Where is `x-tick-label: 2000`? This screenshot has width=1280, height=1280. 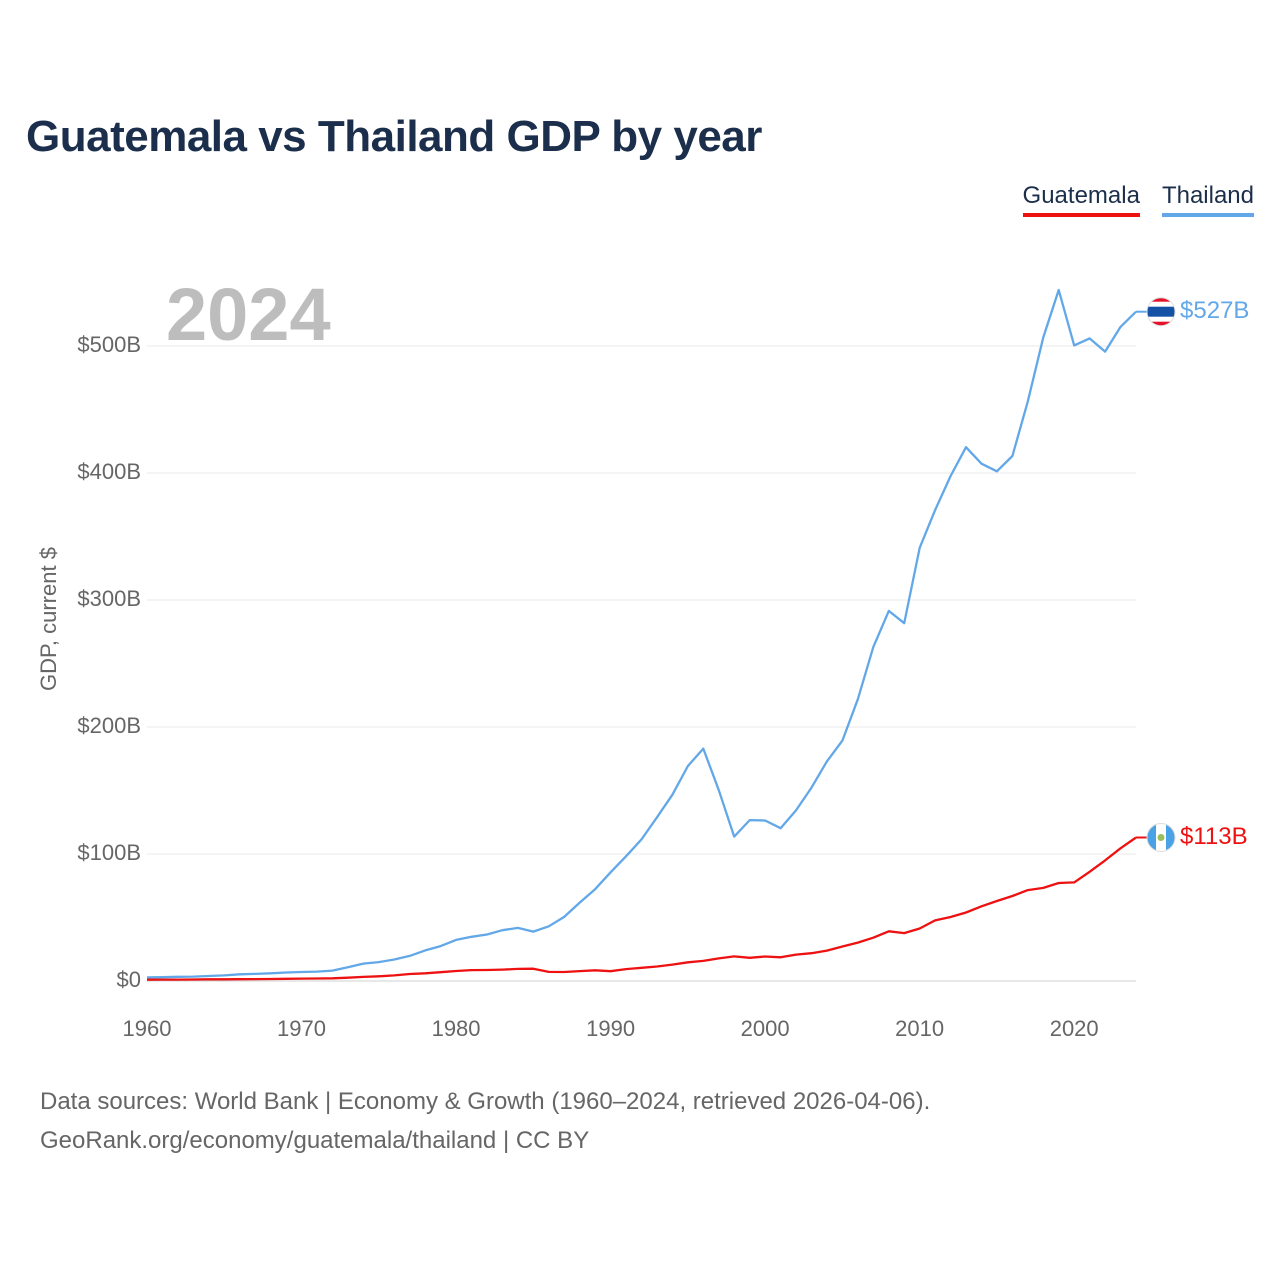
x-tick-label: 2000 is located at coordinates (765, 1028).